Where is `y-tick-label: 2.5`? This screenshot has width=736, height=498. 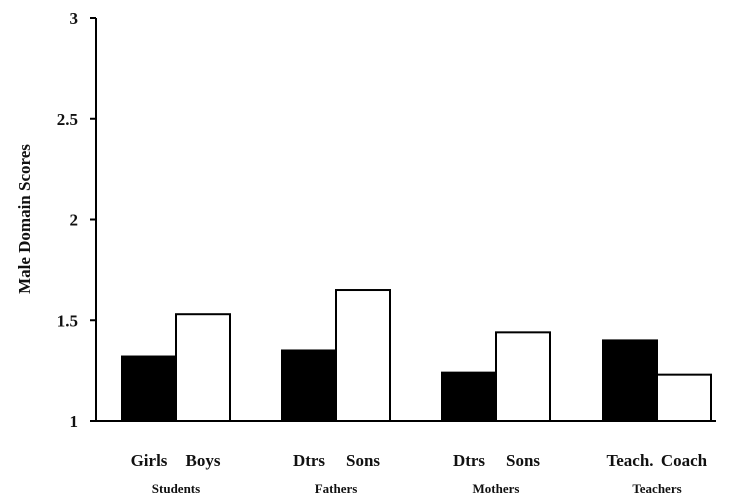
y-tick-label: 2.5 is located at coordinates (67, 119).